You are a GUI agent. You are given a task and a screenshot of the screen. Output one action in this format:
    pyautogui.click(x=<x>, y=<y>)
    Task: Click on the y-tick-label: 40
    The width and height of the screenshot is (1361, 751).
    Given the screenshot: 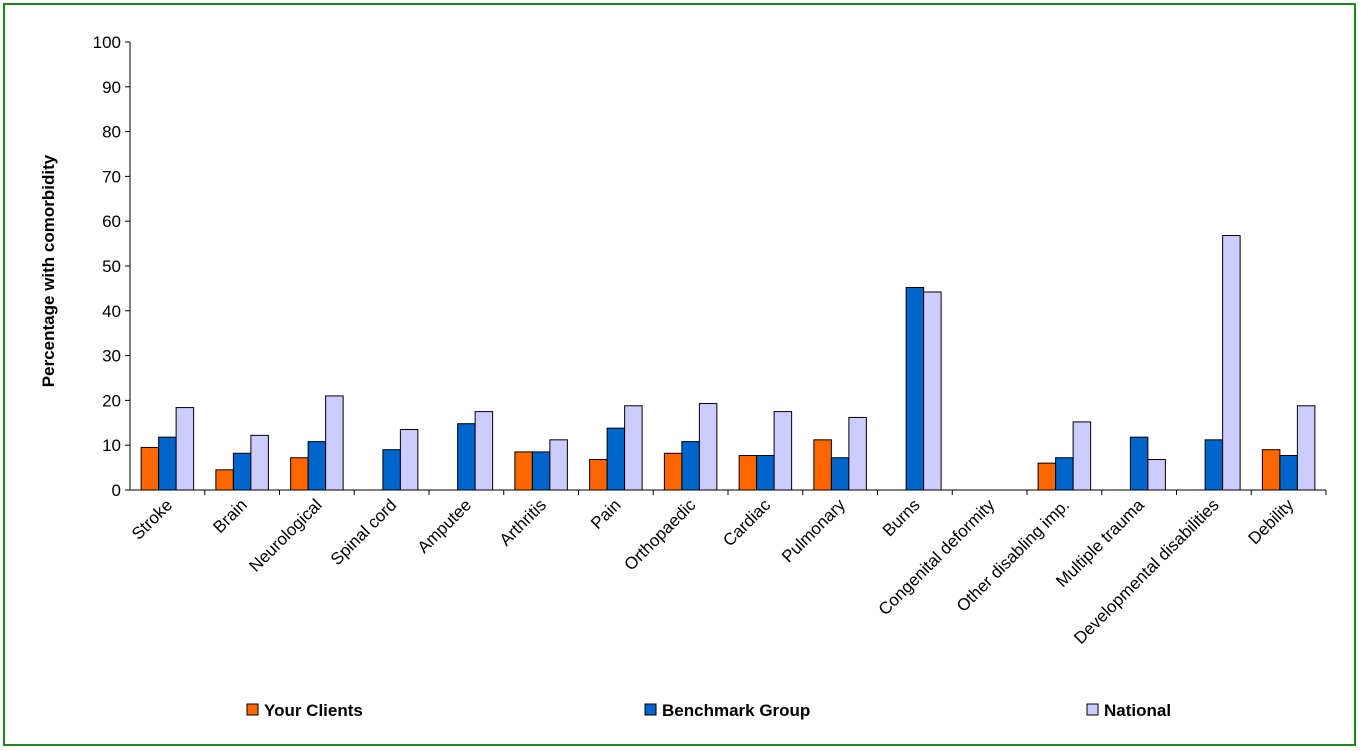 What is the action you would take?
    pyautogui.click(x=111, y=311)
    